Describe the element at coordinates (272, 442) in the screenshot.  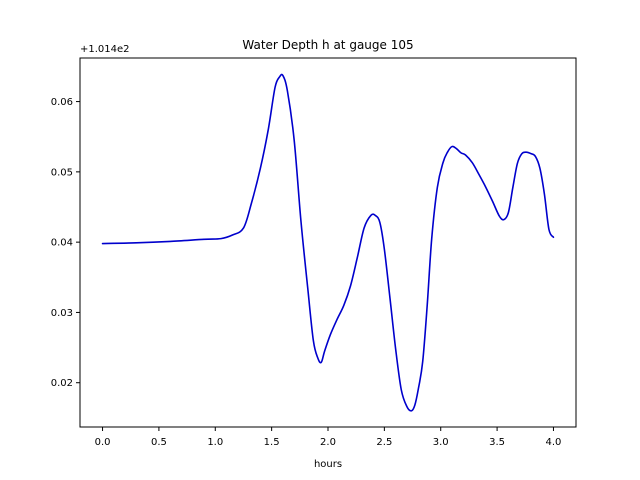
I see `x-tick-label: 1.5` at that location.